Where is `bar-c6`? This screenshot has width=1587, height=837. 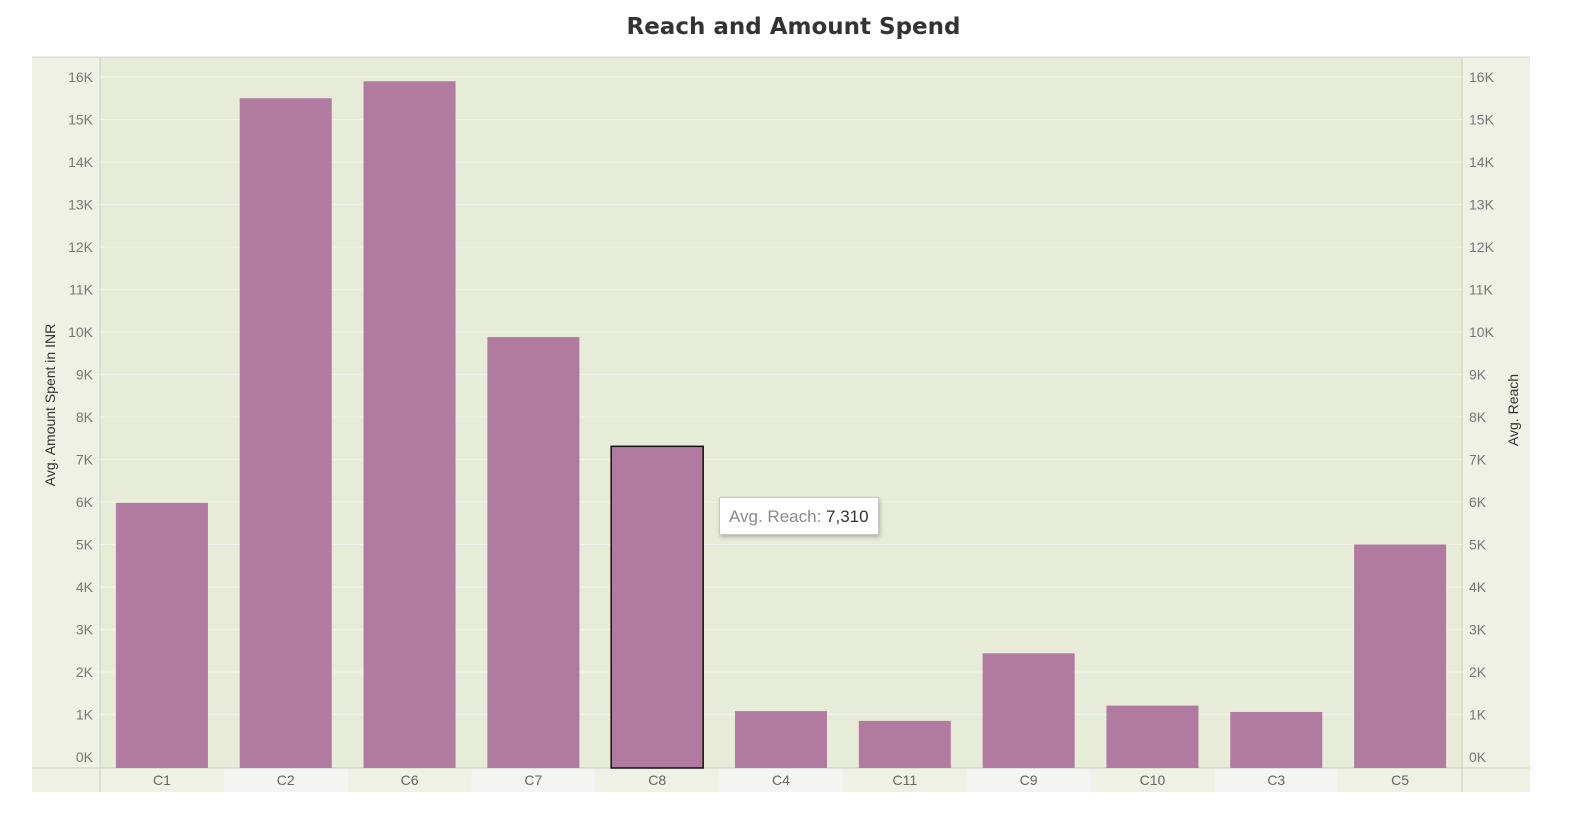 bar-c6 is located at coordinates (409, 424).